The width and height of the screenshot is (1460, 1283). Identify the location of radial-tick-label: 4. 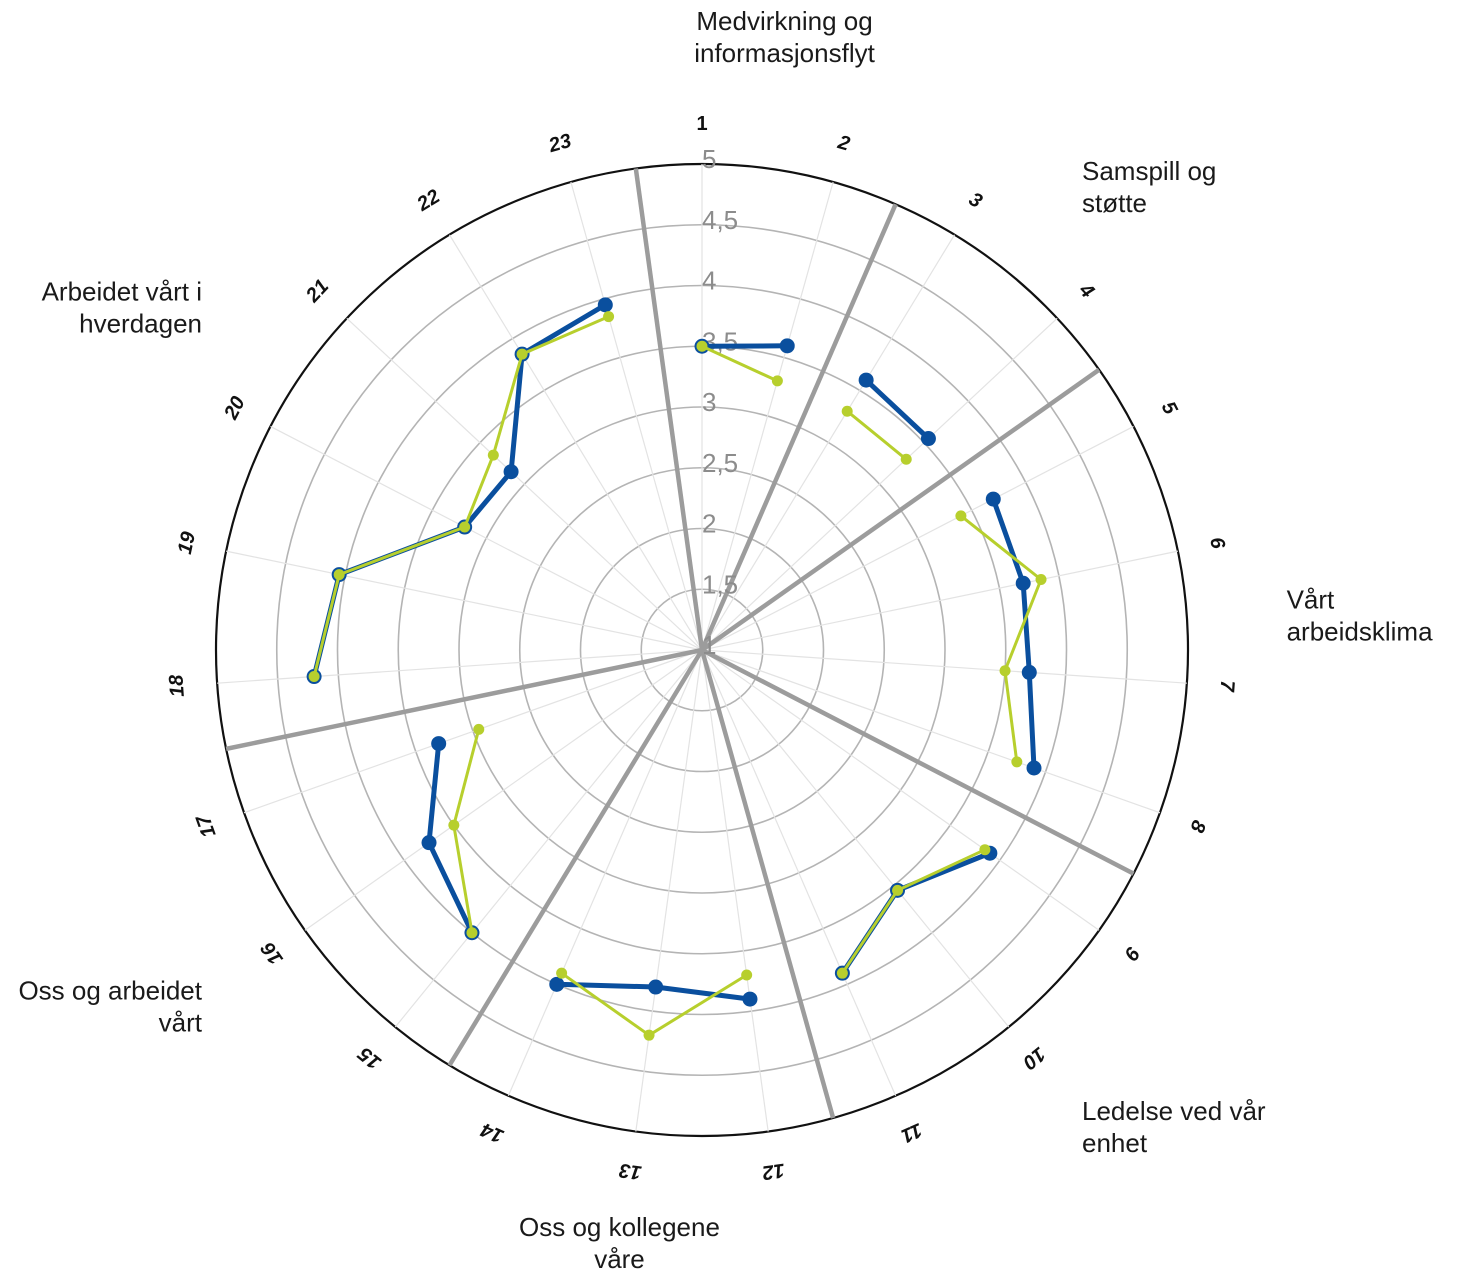
(709, 281).